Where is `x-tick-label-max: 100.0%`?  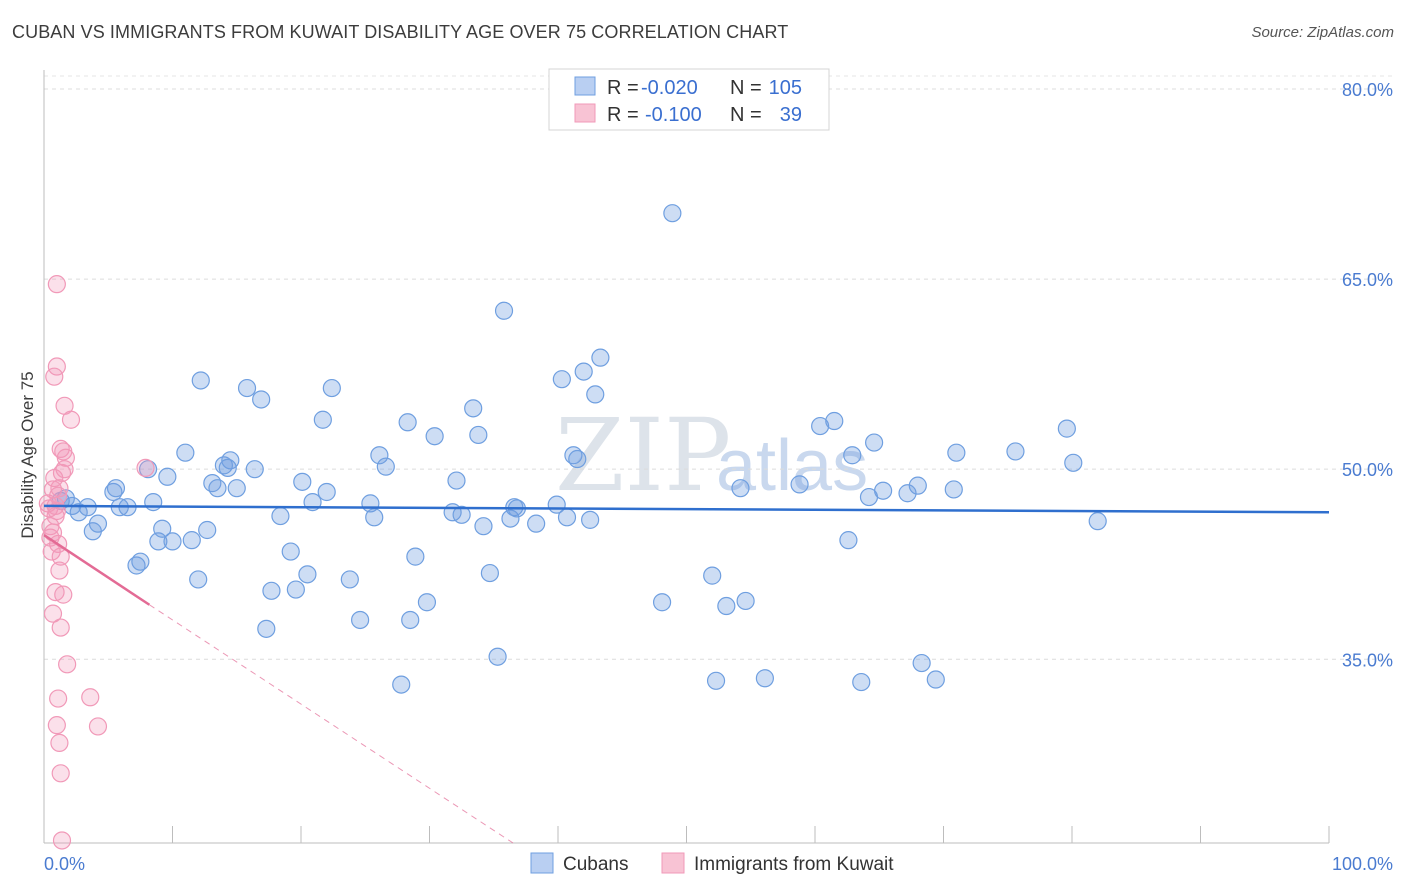 x-tick-label-max: 100.0% is located at coordinates (1362, 864).